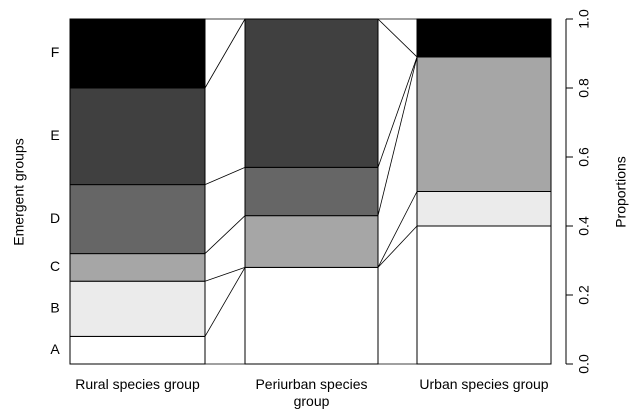 Image resolution: width=635 pixels, height=414 pixels. I want to click on y-axis-title: Emergent groups, so click(19, 191).